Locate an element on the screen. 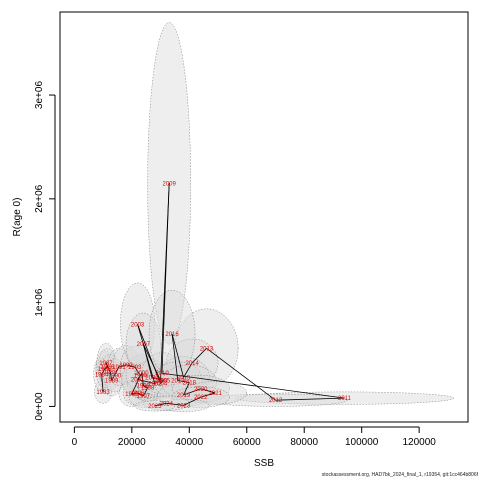 This screenshot has width=480, height=480. segment-2009-2010 is located at coordinates (165, 278).